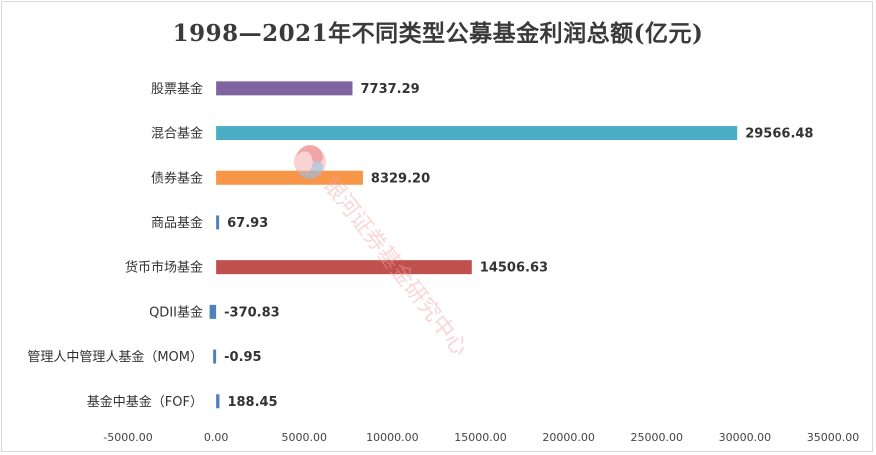  I want to click on category-label: 股票基金, so click(177, 89).